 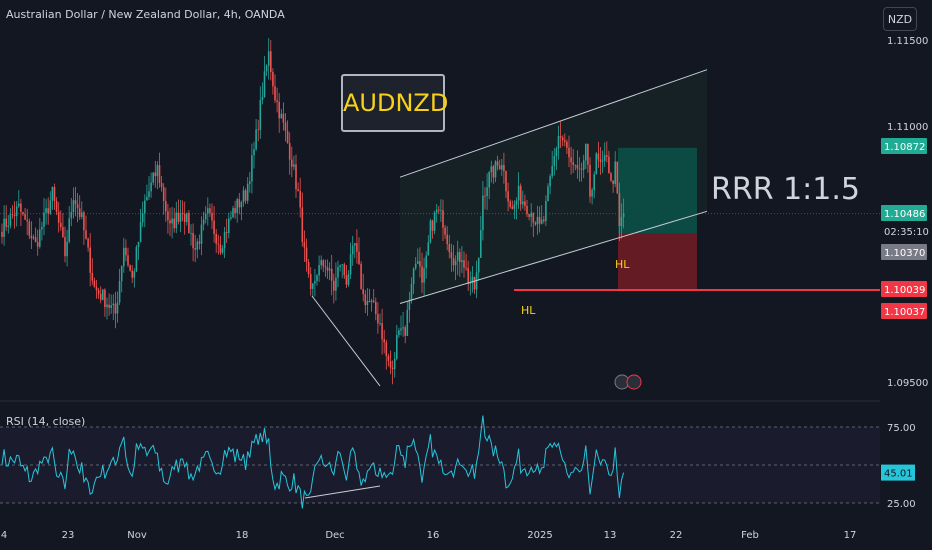 I want to click on annotation-labels: RRR 1:1.5 HL HL, so click(x=690, y=244).